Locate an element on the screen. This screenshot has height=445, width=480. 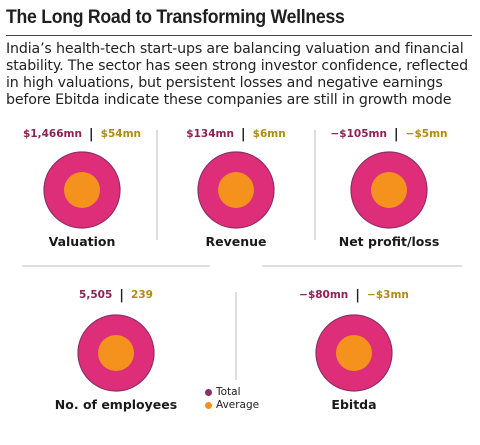
total-value: −$80mn is located at coordinates (324, 295).